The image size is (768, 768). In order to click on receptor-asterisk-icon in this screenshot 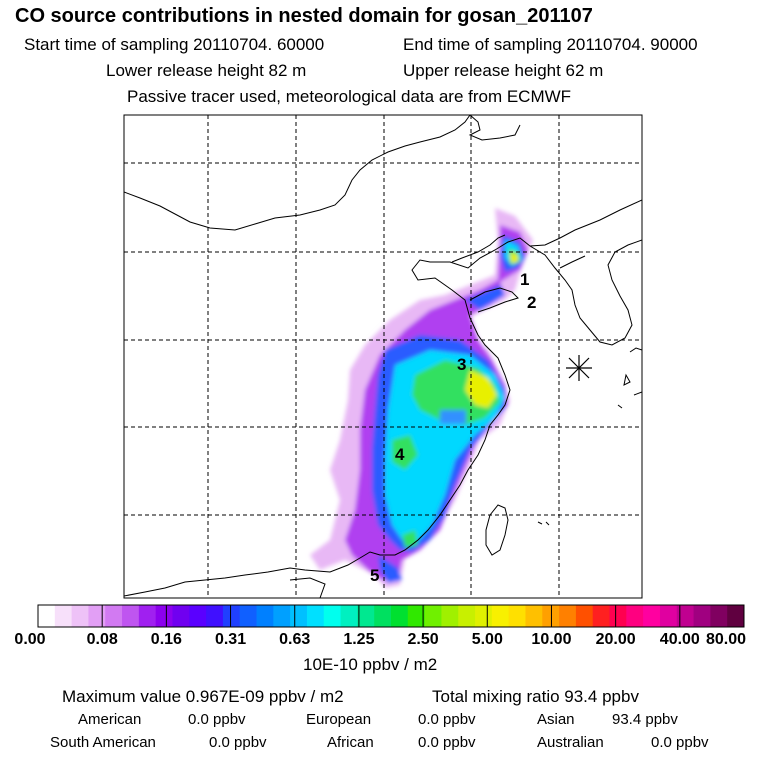, I will do `click(579, 368)`.